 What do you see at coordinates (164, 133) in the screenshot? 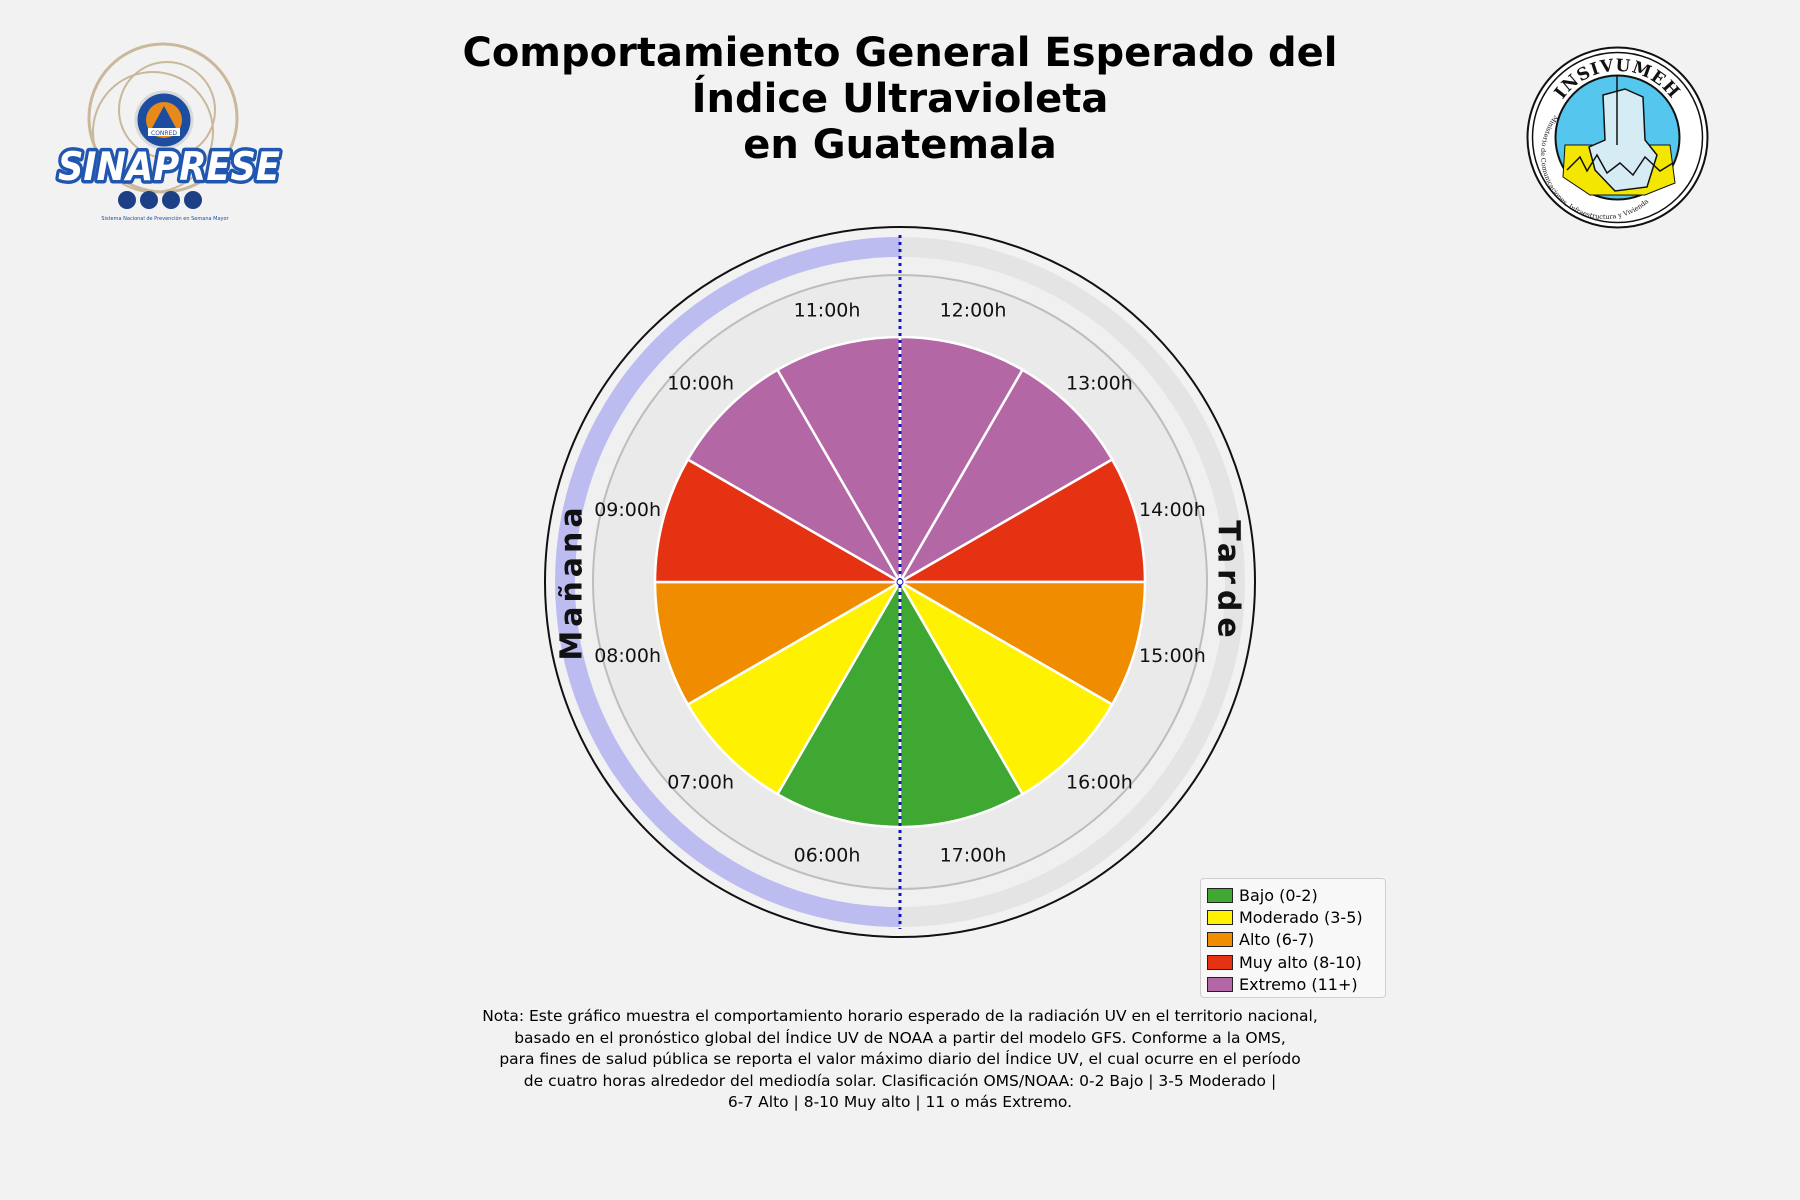
I see `logo-left-seal-text: CONRED` at bounding box center [164, 133].